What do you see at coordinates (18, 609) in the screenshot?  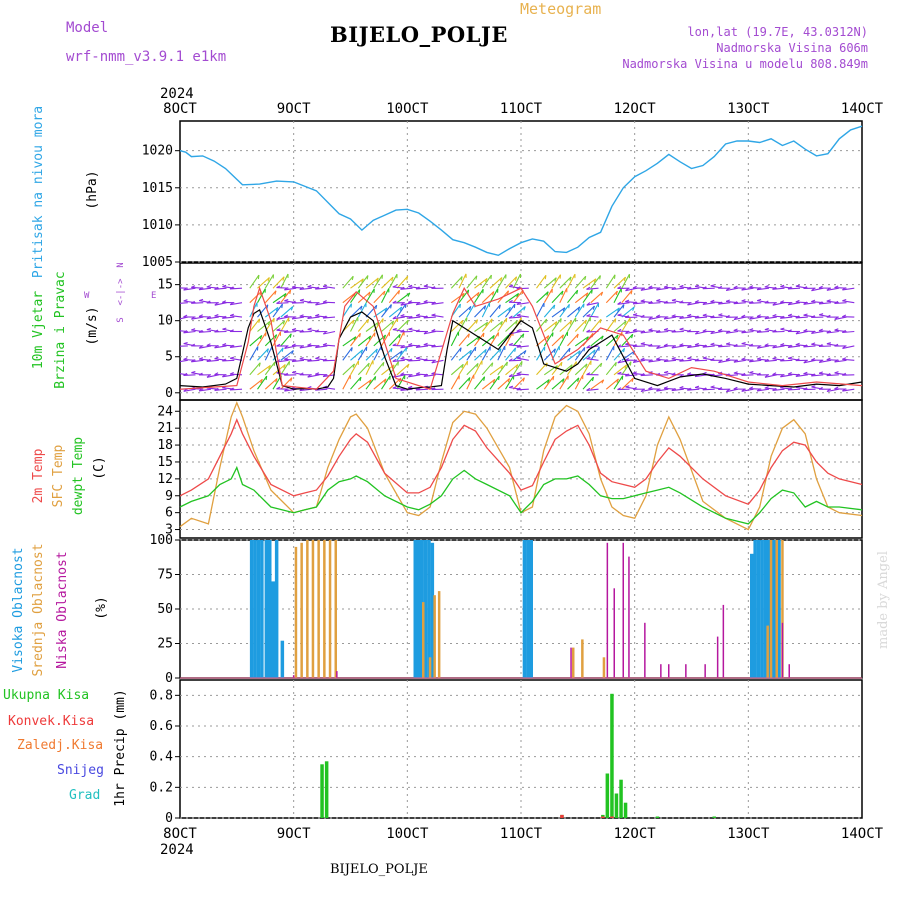 I see `cloud-high-label: Visoka Oblacnost` at bounding box center [18, 609].